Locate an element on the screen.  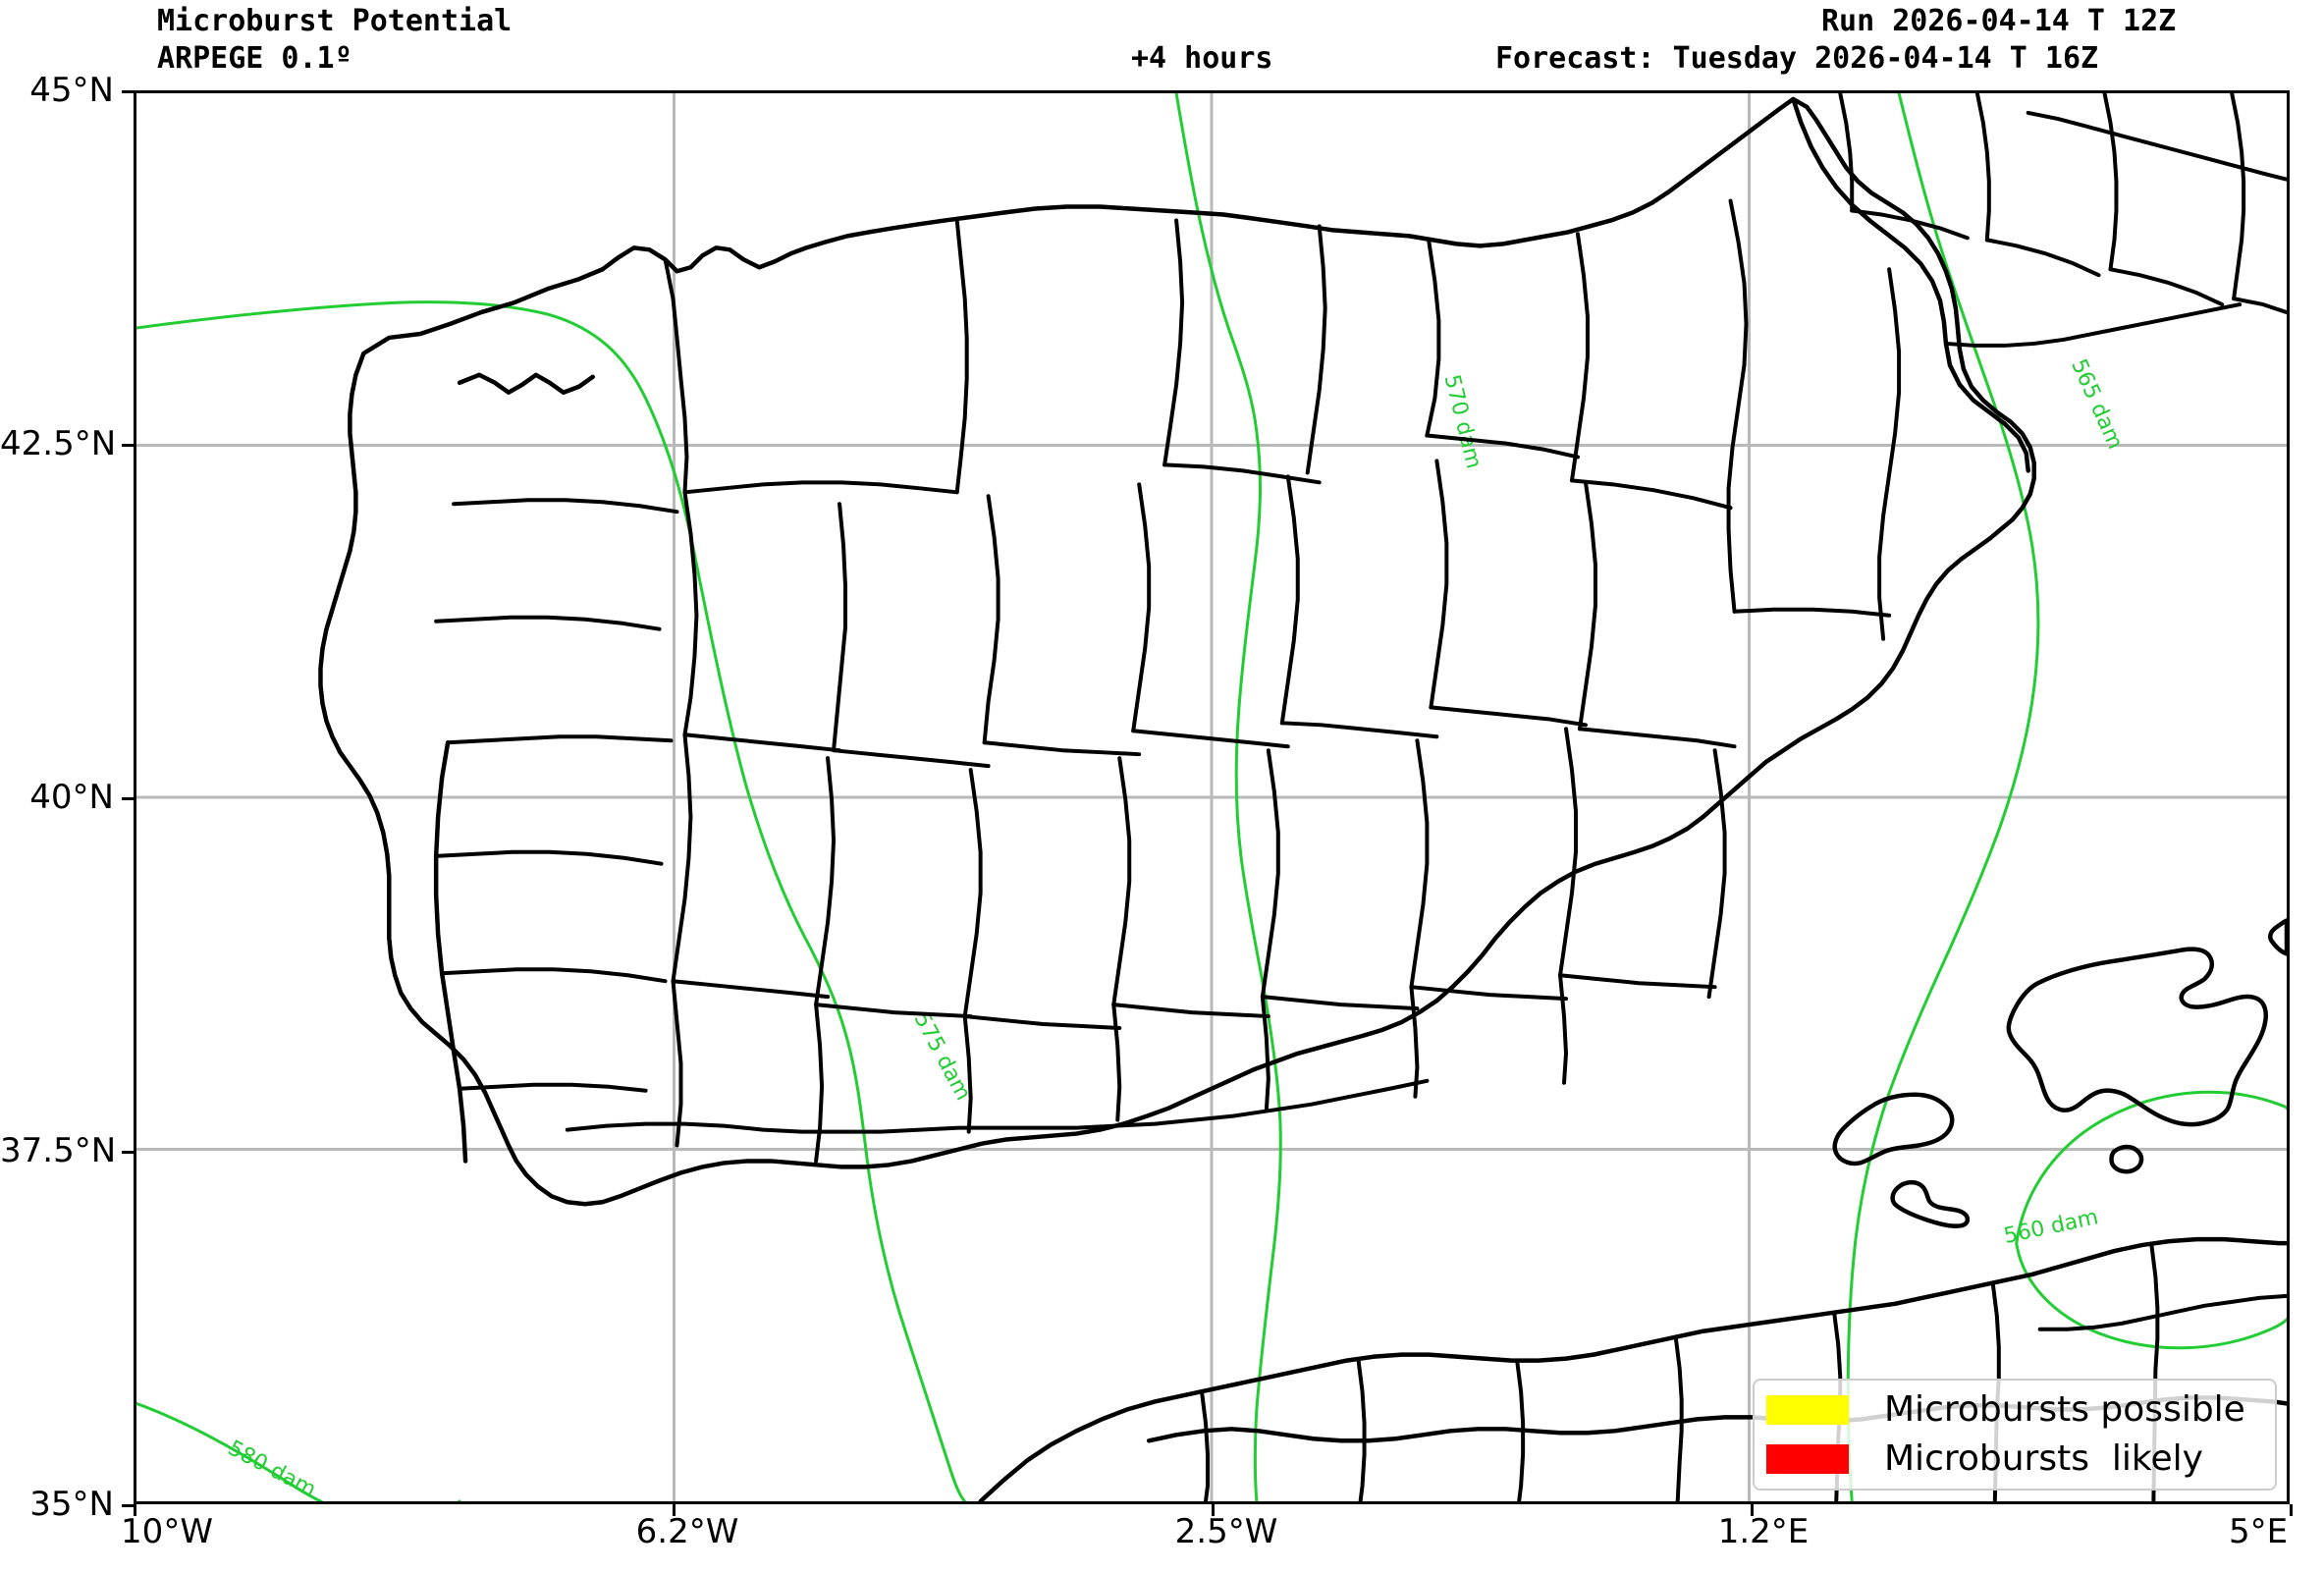
ibiza is located at coordinates (1893, 1129).